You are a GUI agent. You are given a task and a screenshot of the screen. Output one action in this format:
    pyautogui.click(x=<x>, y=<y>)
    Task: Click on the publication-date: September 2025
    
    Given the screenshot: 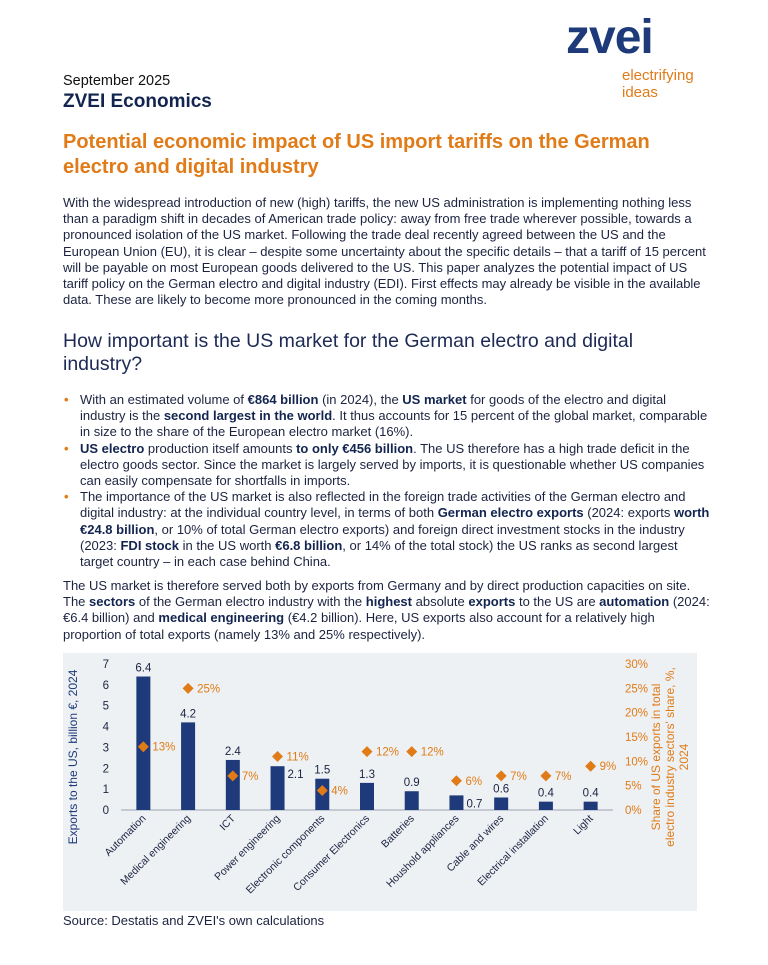 What is the action you would take?
    pyautogui.click(x=117, y=81)
    